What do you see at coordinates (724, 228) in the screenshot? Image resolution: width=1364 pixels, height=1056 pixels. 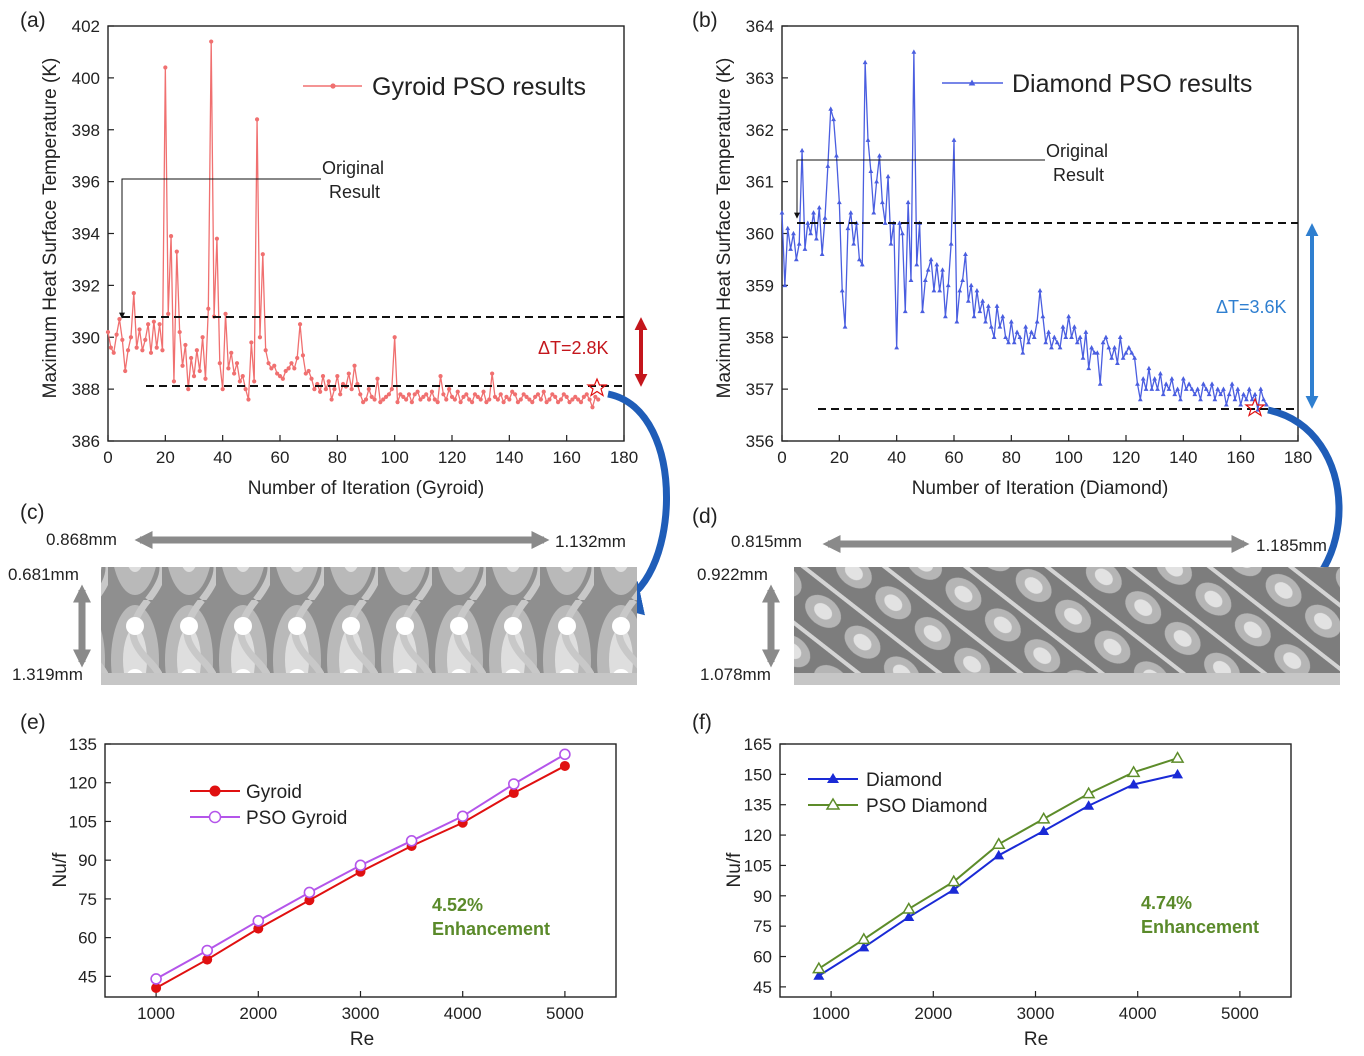 I see `panel-b-ylabel: Maximum Heat Surface Temperature (K)` at bounding box center [724, 228].